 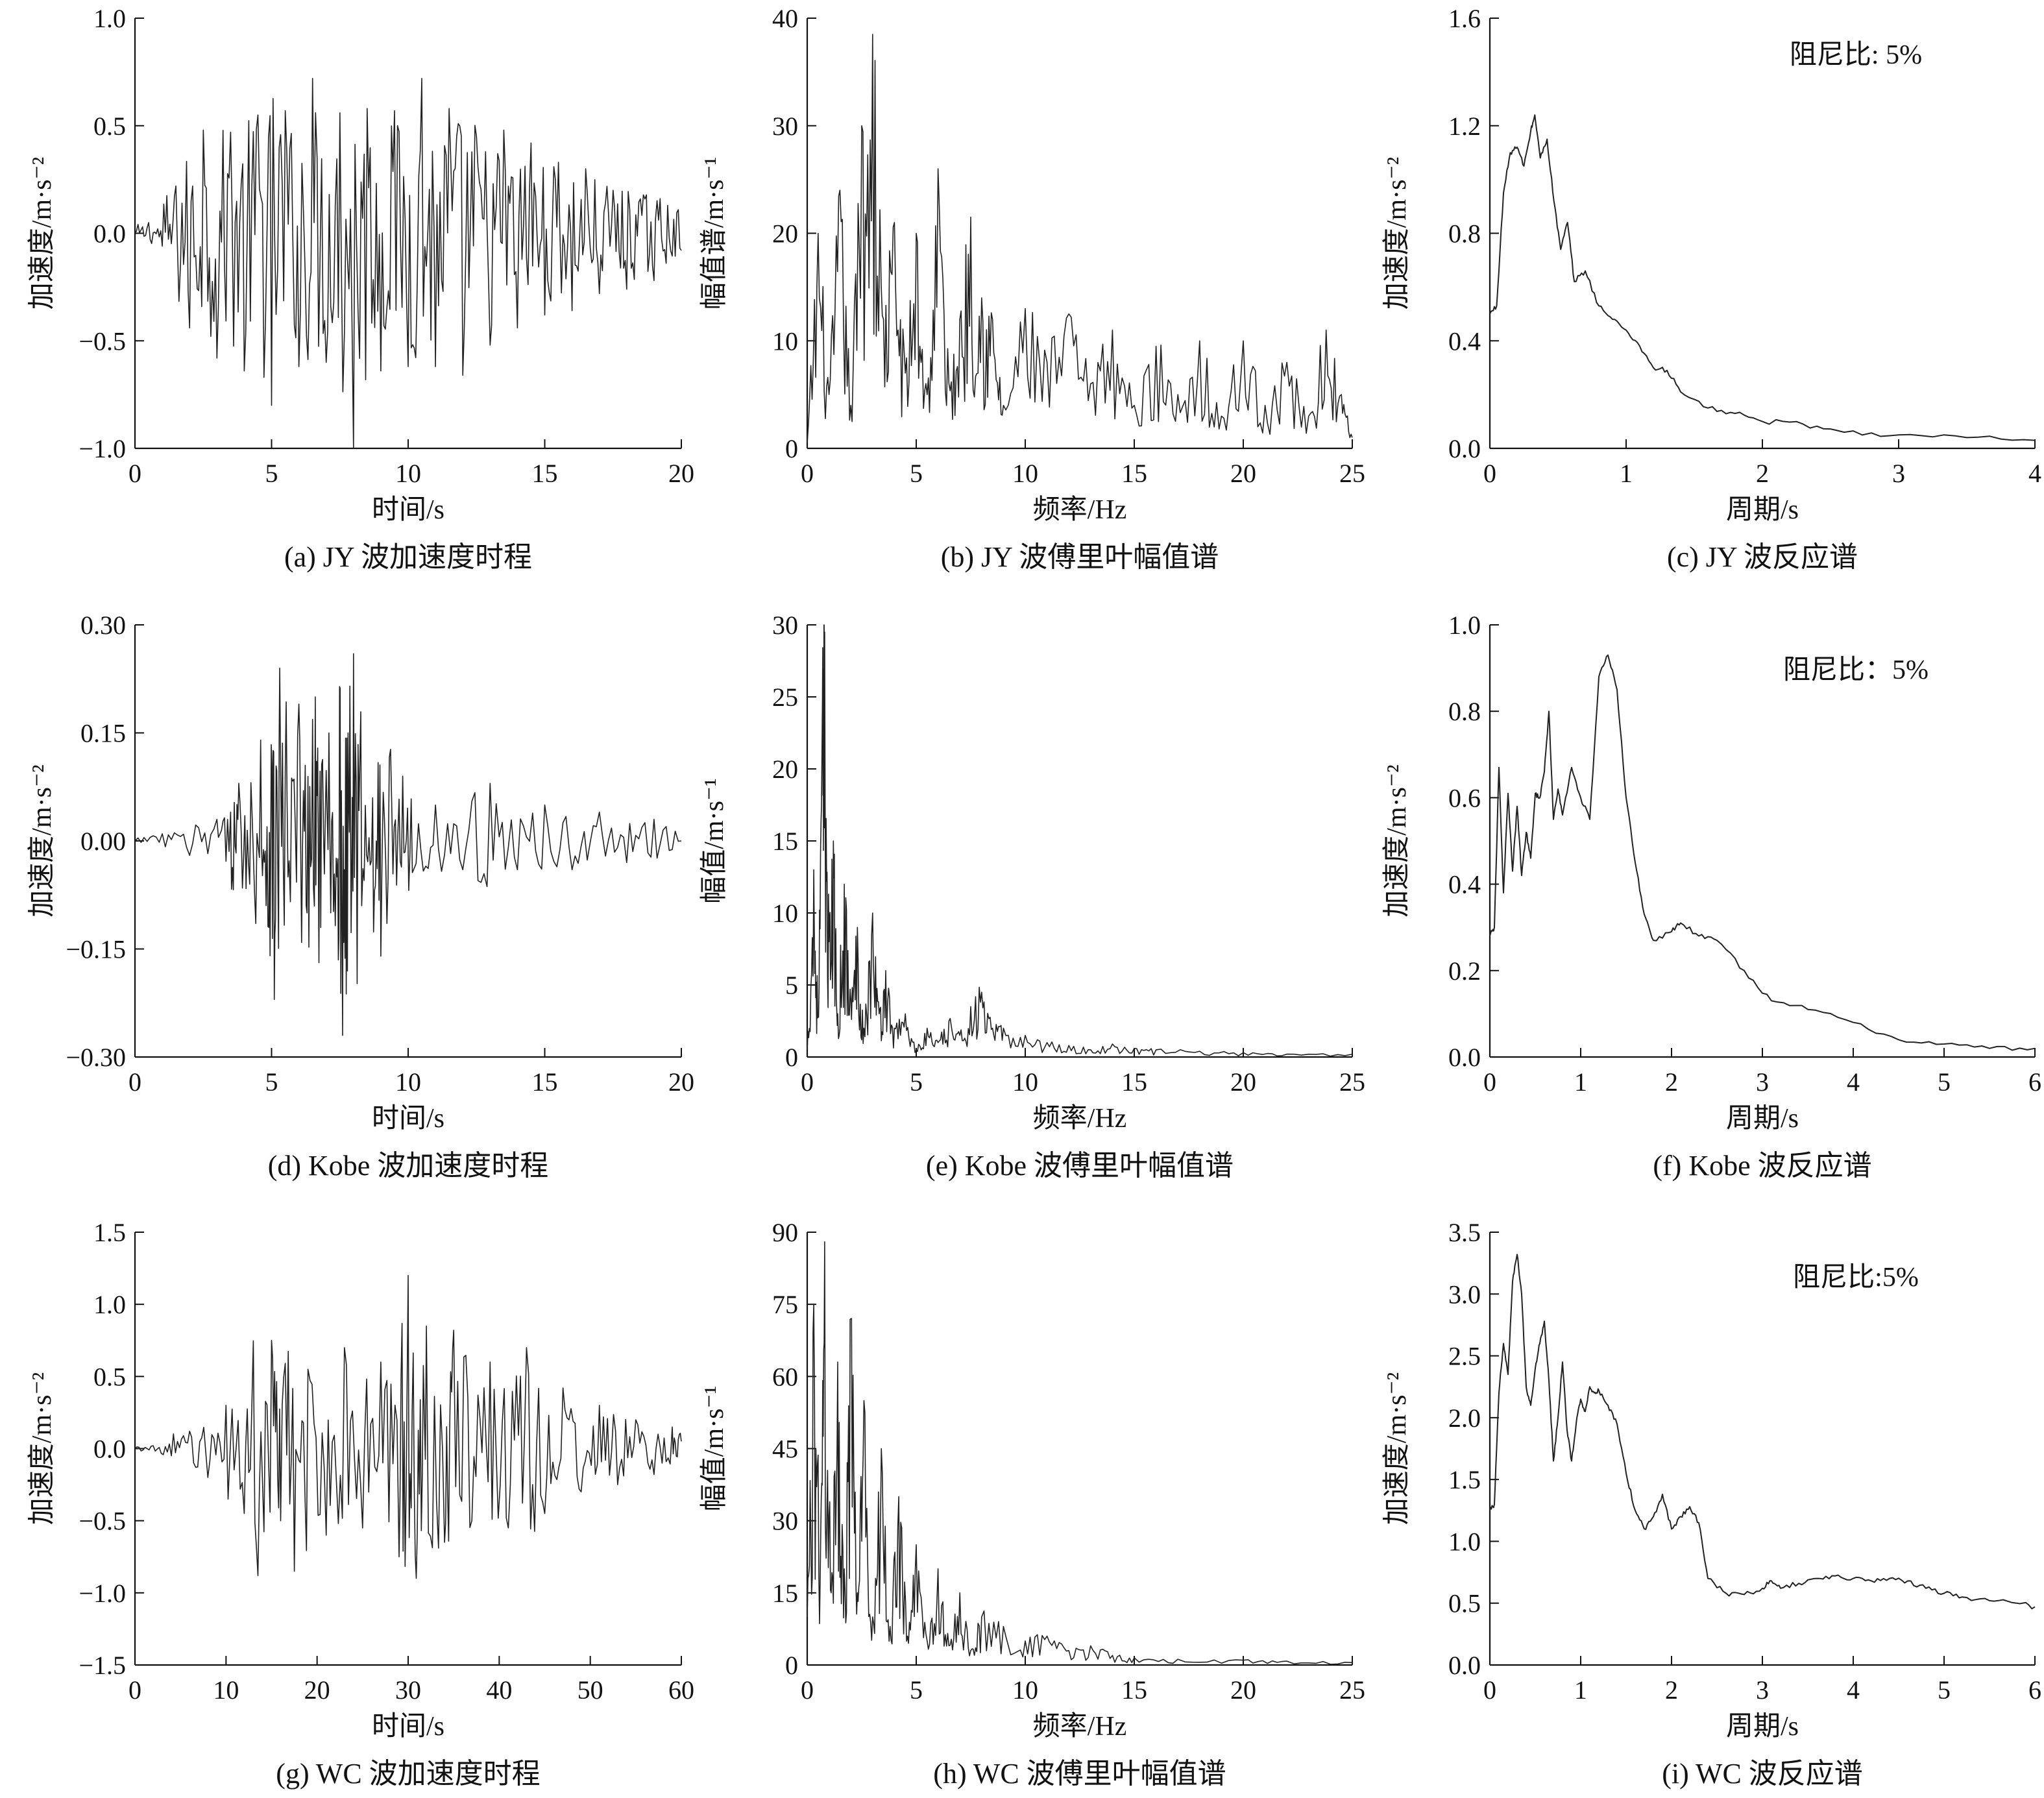 What do you see at coordinates (499, 1690) in the screenshot?
I see `x-tick-label: 40` at bounding box center [499, 1690].